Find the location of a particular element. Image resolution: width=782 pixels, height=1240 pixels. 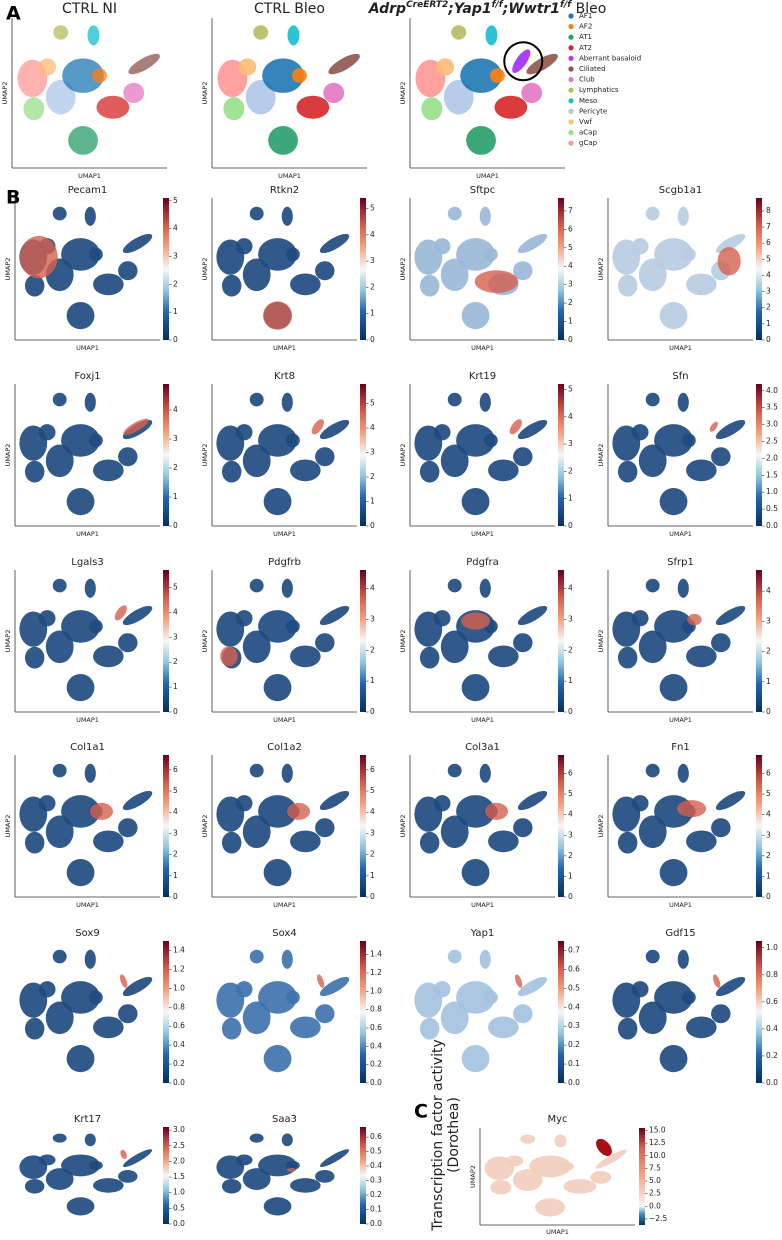

colorbar-tick-label: 0.3 is located at coordinates (376, 1180).